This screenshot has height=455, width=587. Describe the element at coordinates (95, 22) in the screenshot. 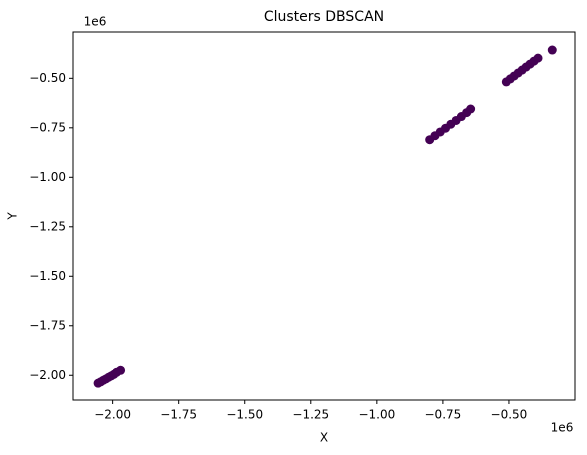

I see `y-offset-label: 1e6` at that location.